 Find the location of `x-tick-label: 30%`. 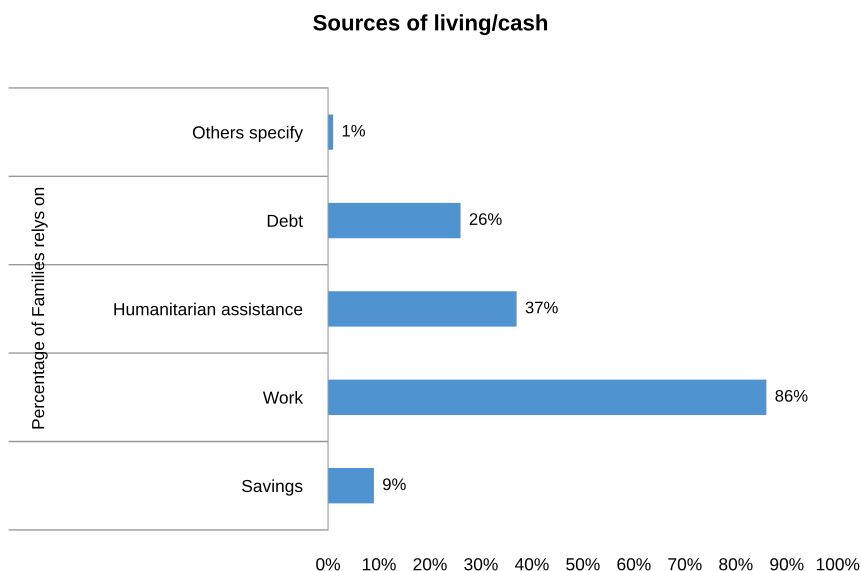

x-tick-label: 30% is located at coordinates (481, 564).